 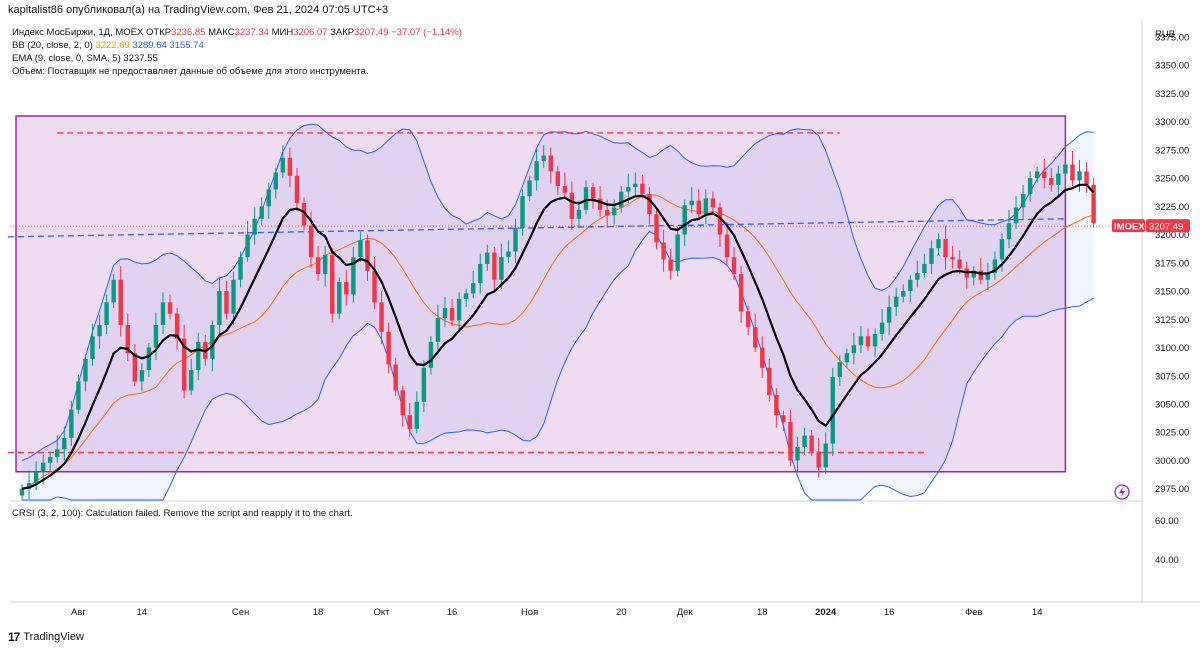 What do you see at coordinates (382, 612) in the screenshot?
I see `time-tick-label: Окт` at bounding box center [382, 612].